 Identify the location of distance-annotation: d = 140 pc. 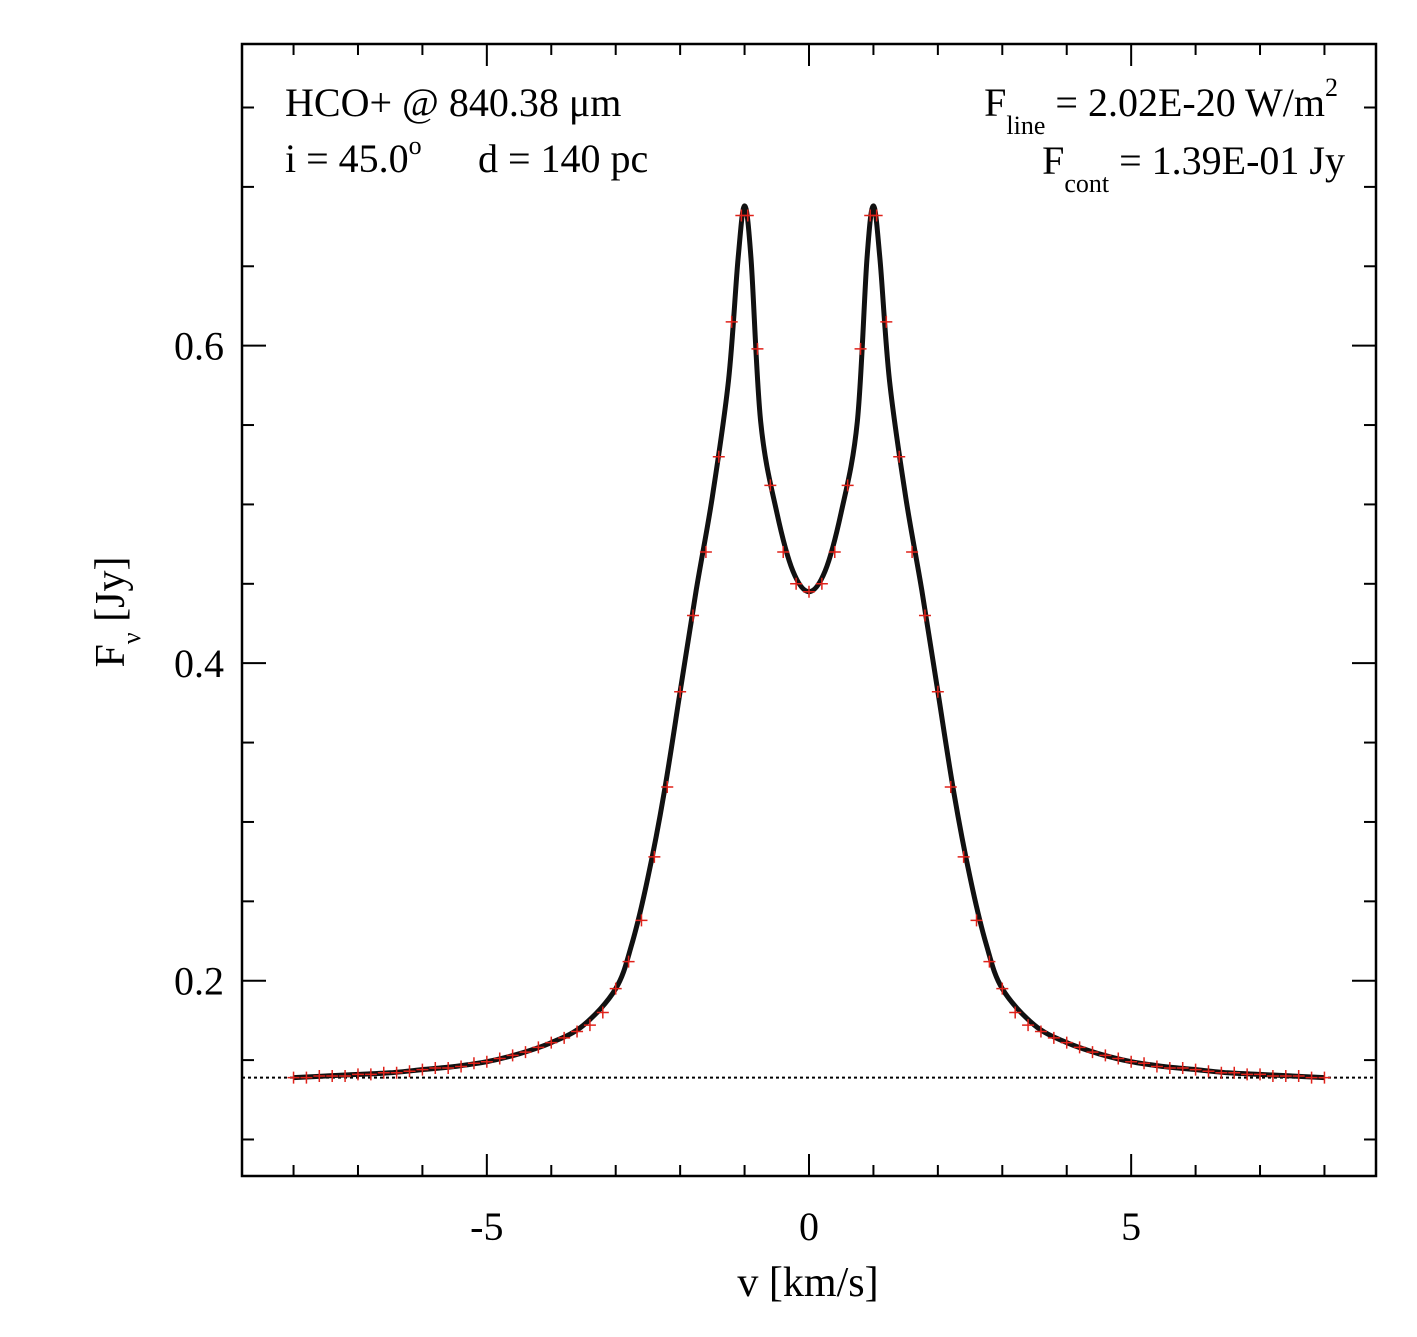
(563, 158).